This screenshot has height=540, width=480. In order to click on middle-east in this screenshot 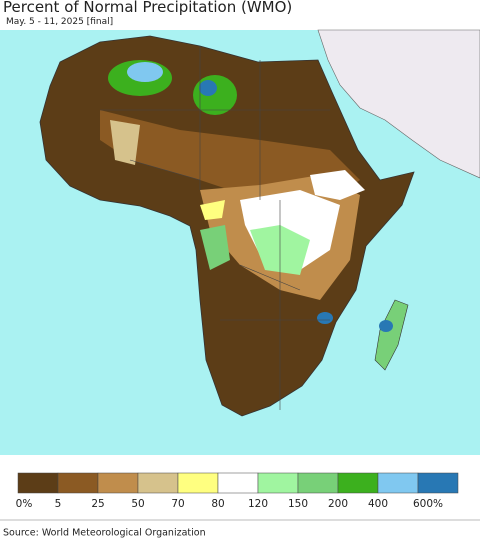, I will do `click(398, 104)`.